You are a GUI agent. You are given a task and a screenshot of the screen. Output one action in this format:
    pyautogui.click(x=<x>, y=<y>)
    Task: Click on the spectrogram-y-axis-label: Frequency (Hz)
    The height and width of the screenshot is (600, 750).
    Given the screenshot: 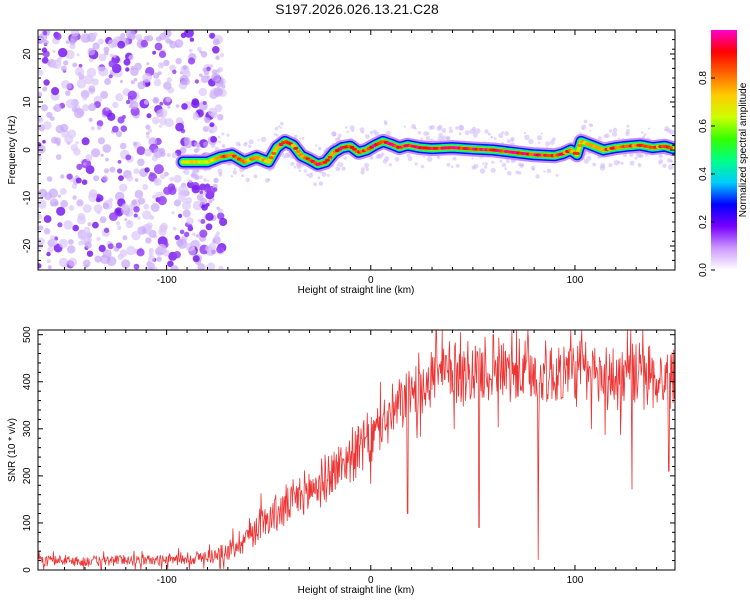 What is the action you would take?
    pyautogui.click(x=12, y=150)
    